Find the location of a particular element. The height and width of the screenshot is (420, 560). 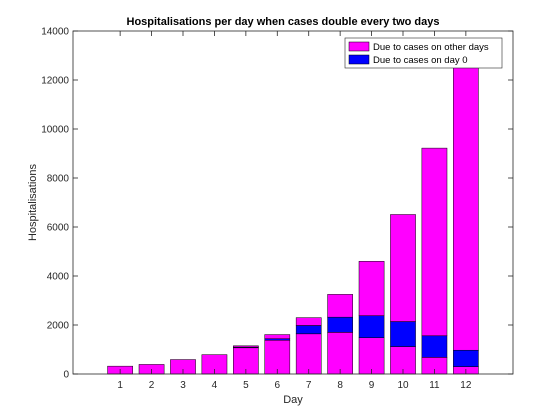

x-tick-label: 7 is located at coordinates (309, 385).